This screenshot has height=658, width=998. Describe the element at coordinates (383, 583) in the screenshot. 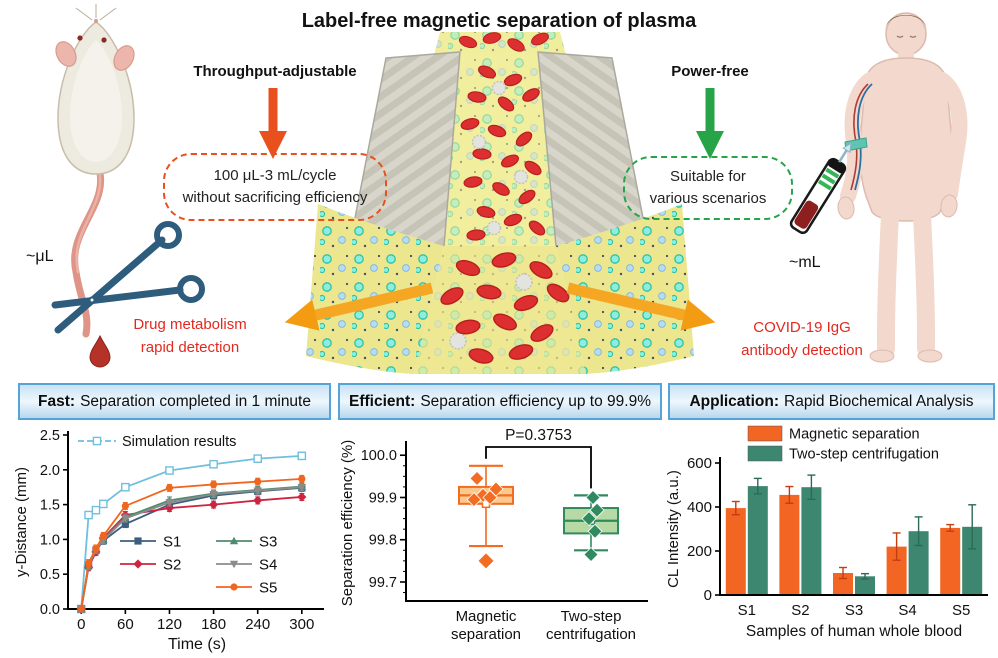

I see `svg-text: 99.7` at that location.